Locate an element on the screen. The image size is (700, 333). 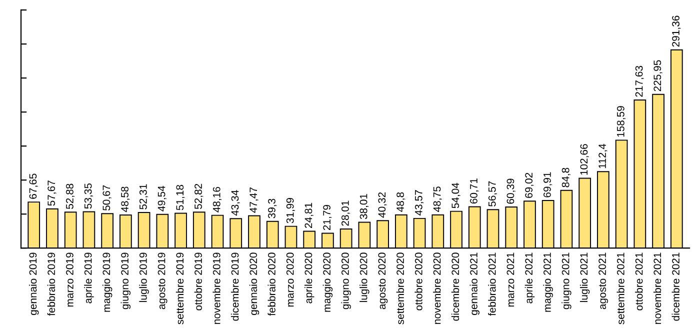
x-tick-label: ottobre 2020 is located at coordinates (418, 281).